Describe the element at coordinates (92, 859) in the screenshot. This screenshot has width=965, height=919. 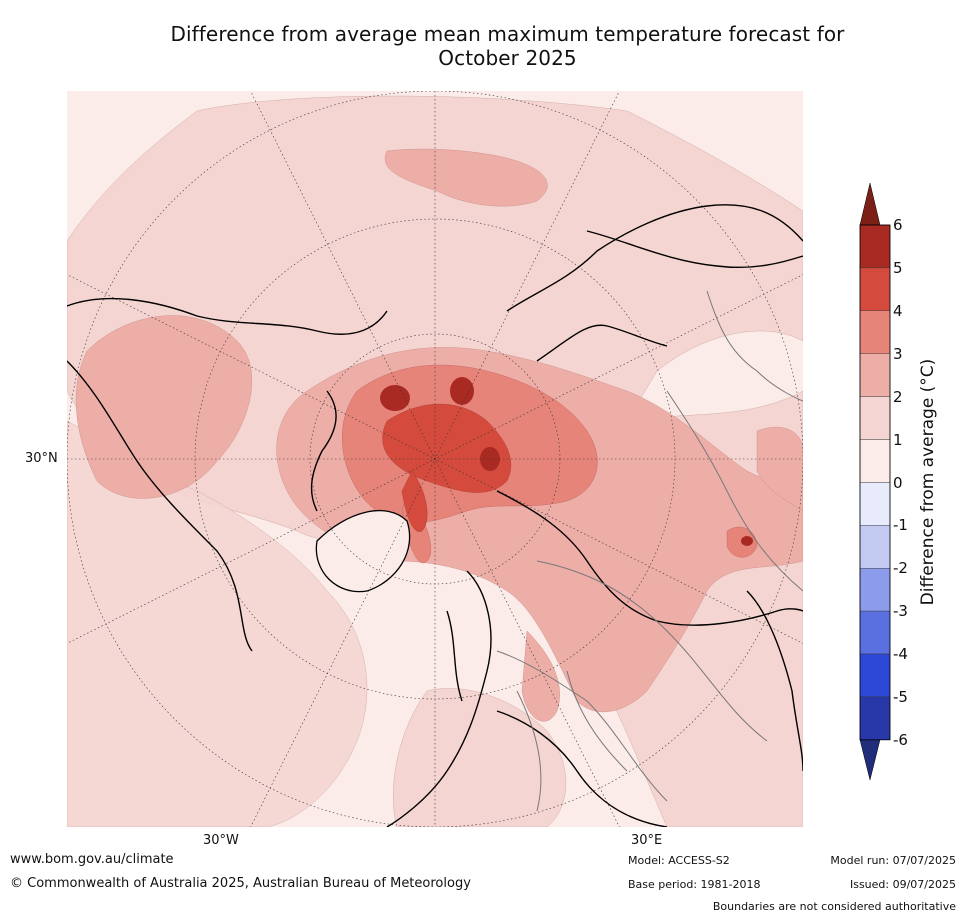
I see `website-link: www.bom.gov.au/climate` at that location.